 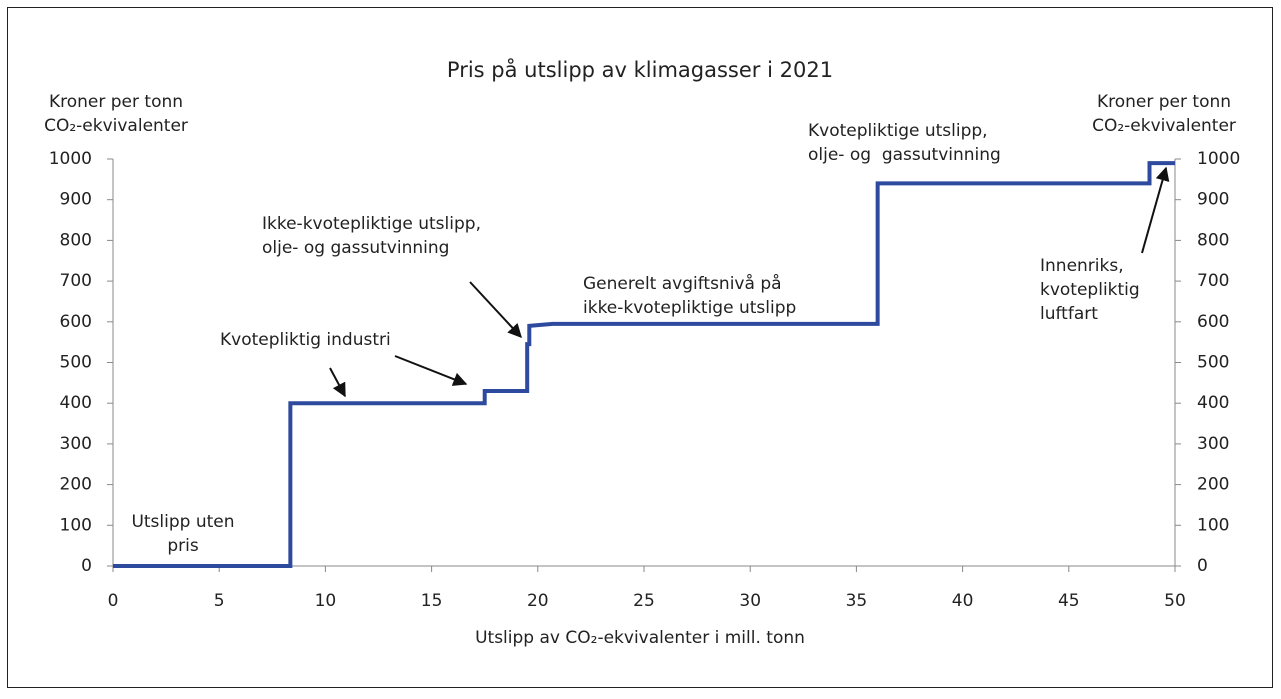 I want to click on annotation: Utslipp uten, so click(x=182, y=522).